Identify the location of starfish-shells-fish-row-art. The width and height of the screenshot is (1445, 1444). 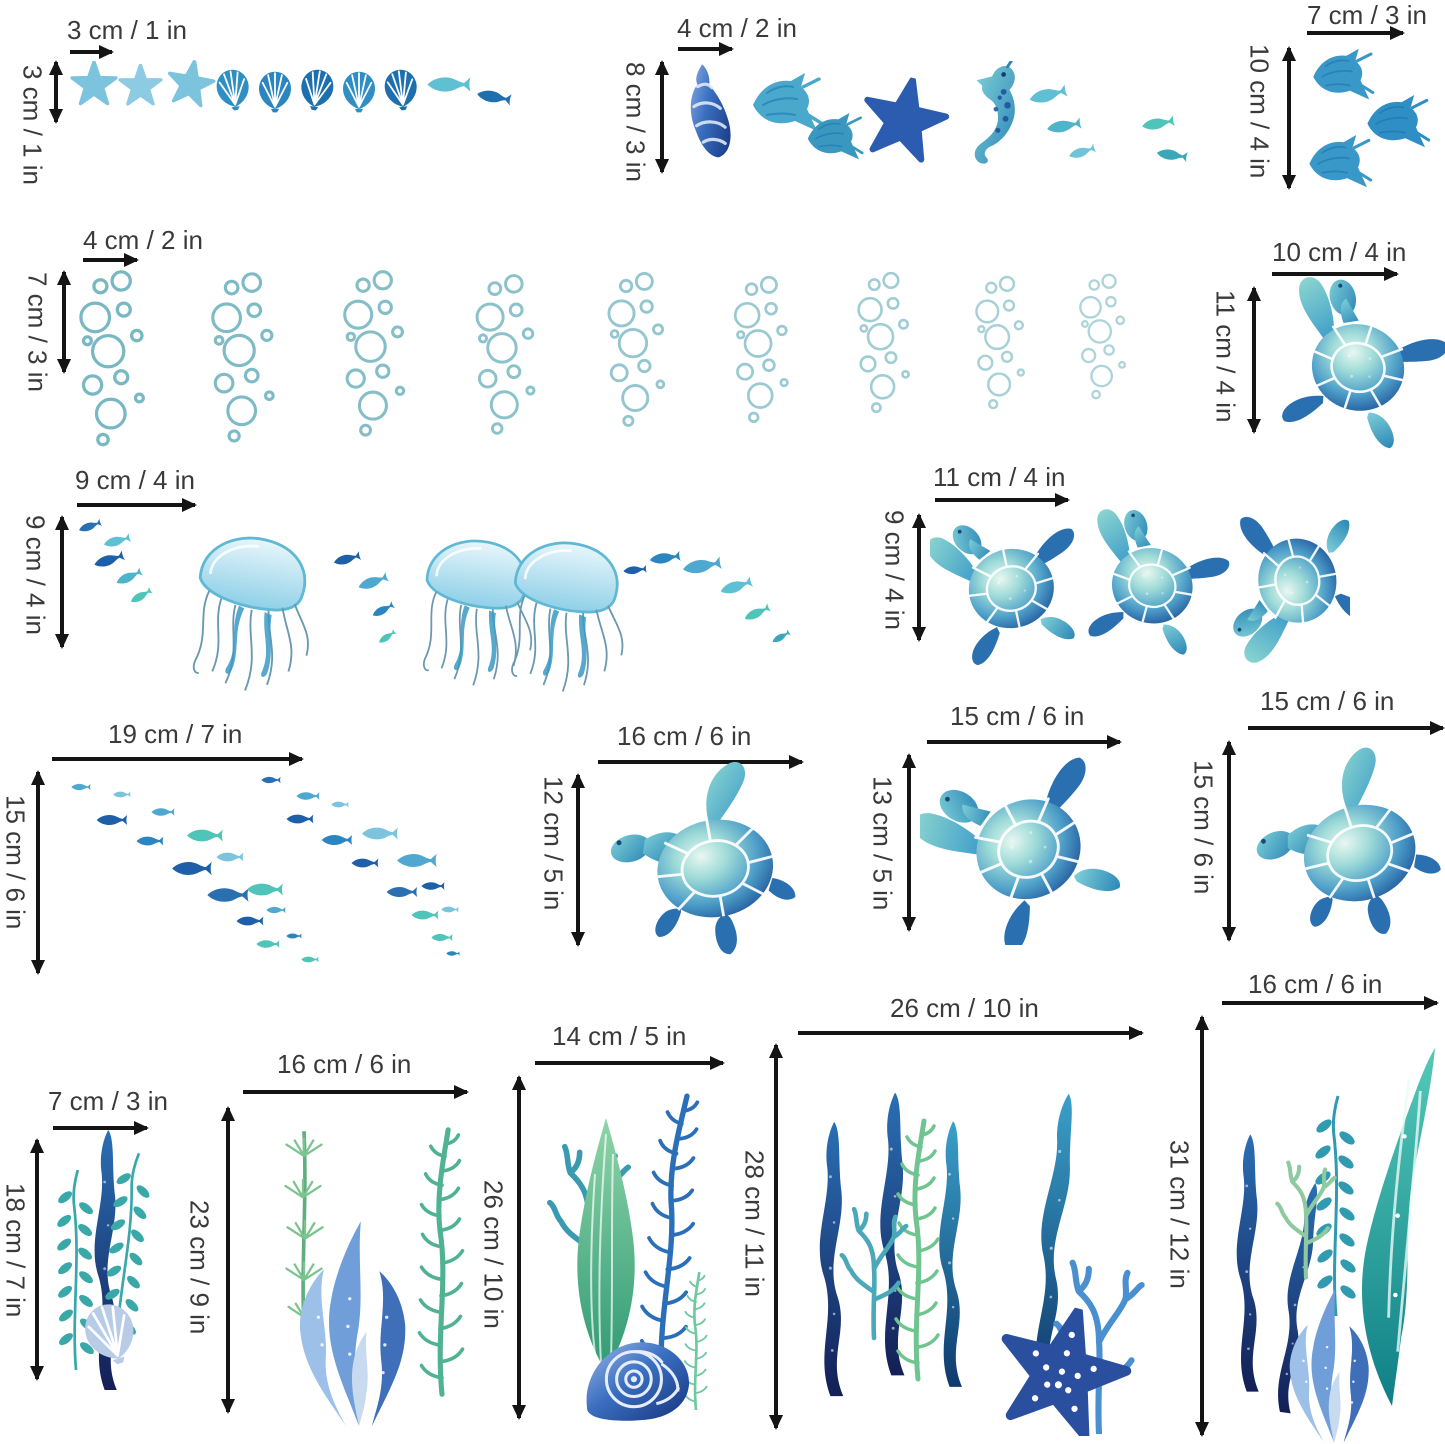
(291, 85).